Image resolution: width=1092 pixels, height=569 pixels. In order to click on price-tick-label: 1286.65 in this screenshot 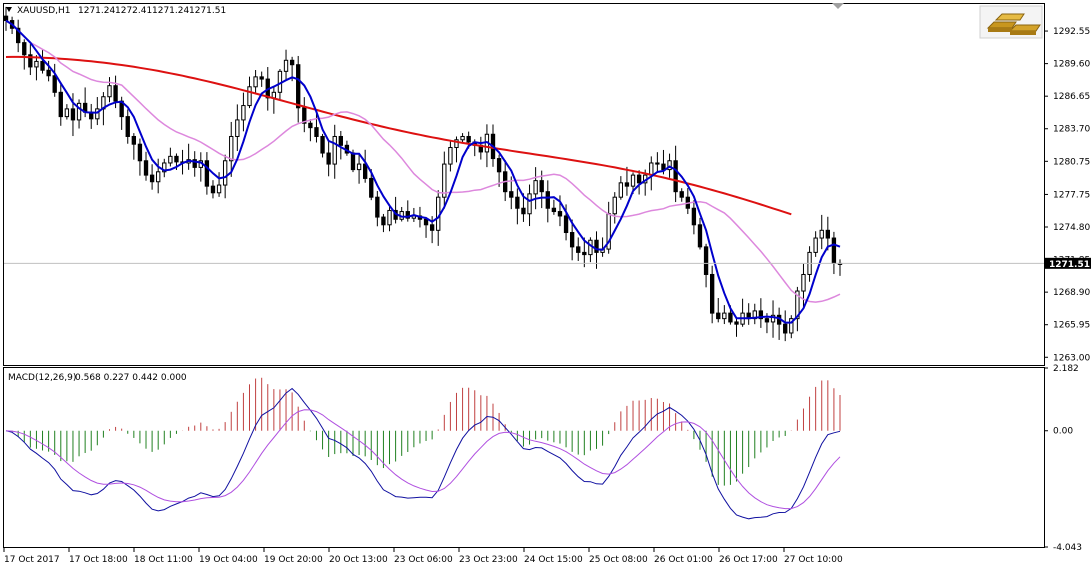, I will do `click(1071, 97)`.